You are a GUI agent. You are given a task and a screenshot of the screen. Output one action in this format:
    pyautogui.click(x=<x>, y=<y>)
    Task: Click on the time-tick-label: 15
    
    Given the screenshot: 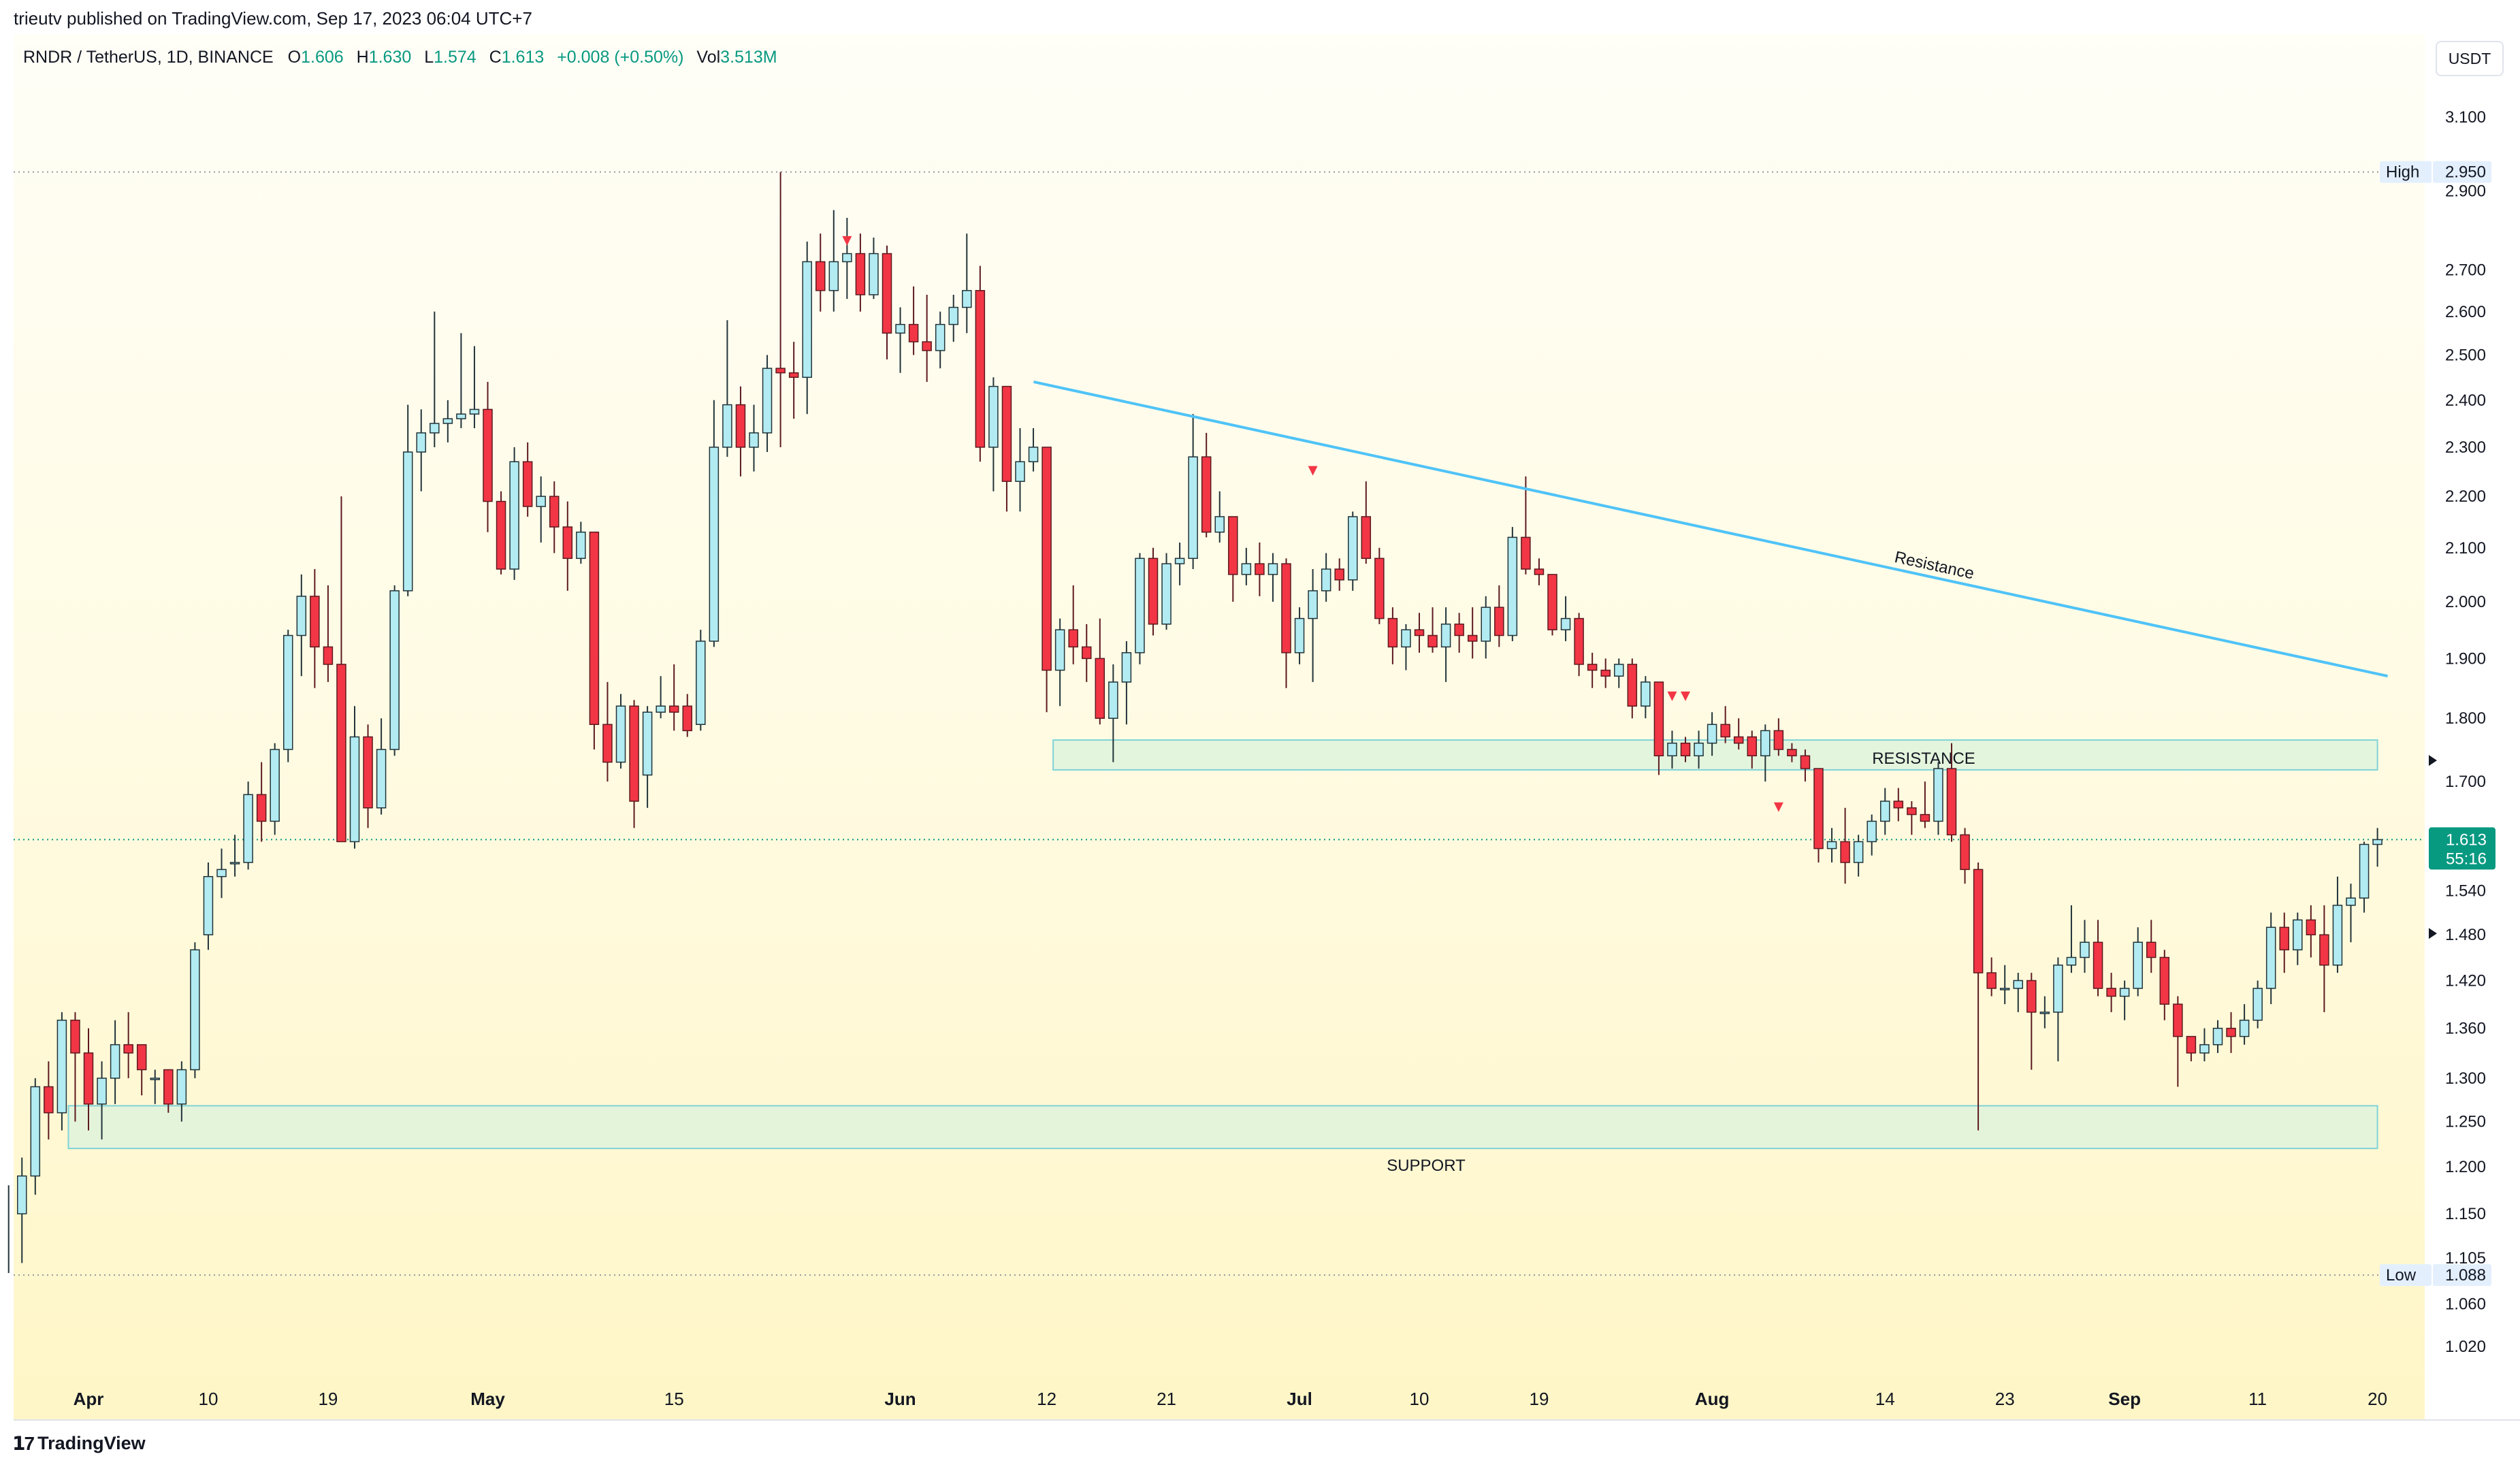 What is the action you would take?
    pyautogui.click(x=674, y=1399)
    